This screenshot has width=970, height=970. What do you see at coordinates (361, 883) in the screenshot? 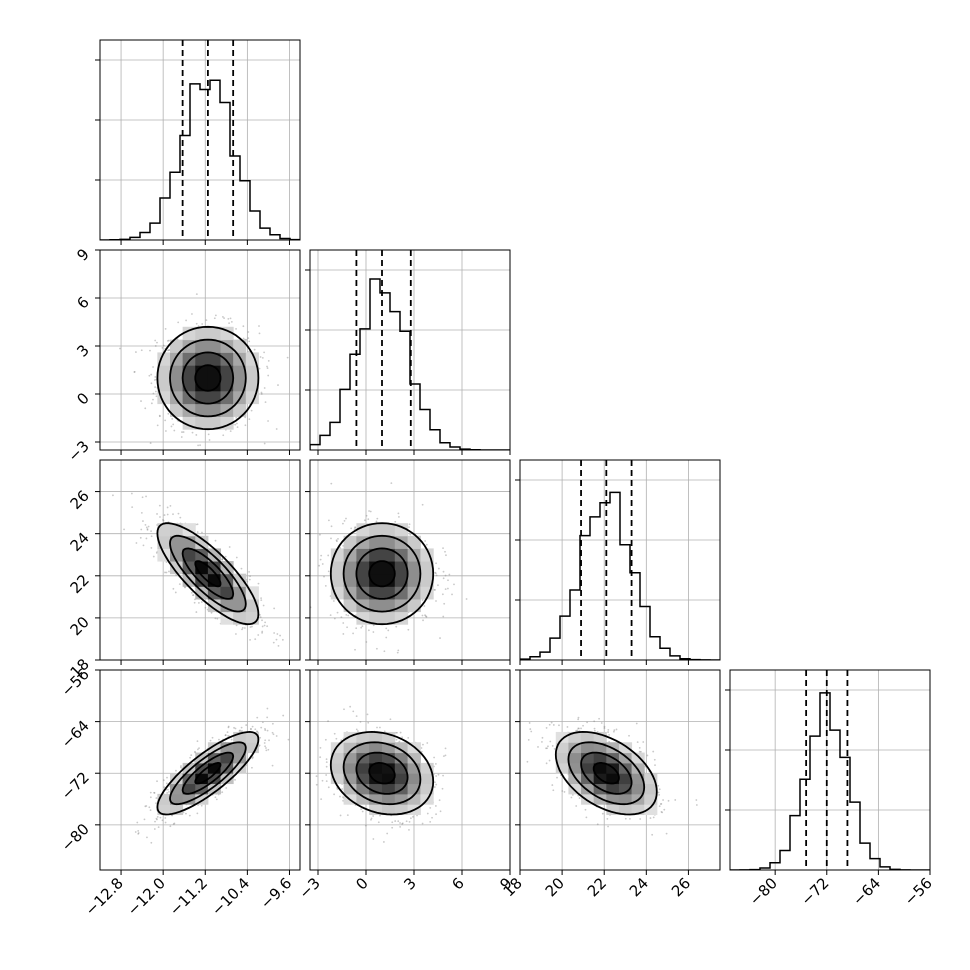
I see `x-tick-label: 0` at bounding box center [361, 883].